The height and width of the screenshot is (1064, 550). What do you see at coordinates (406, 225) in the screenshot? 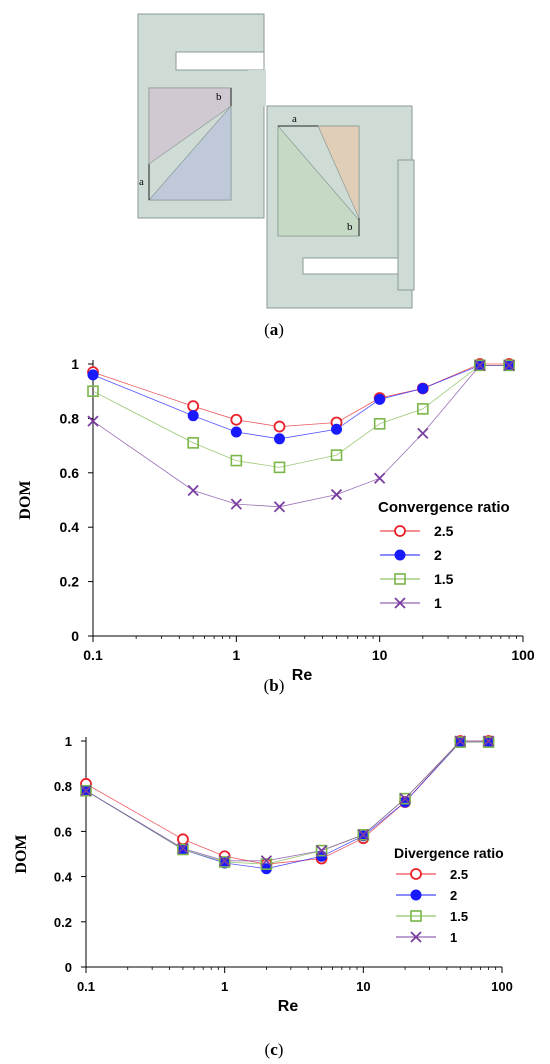
I see `right-tab` at bounding box center [406, 225].